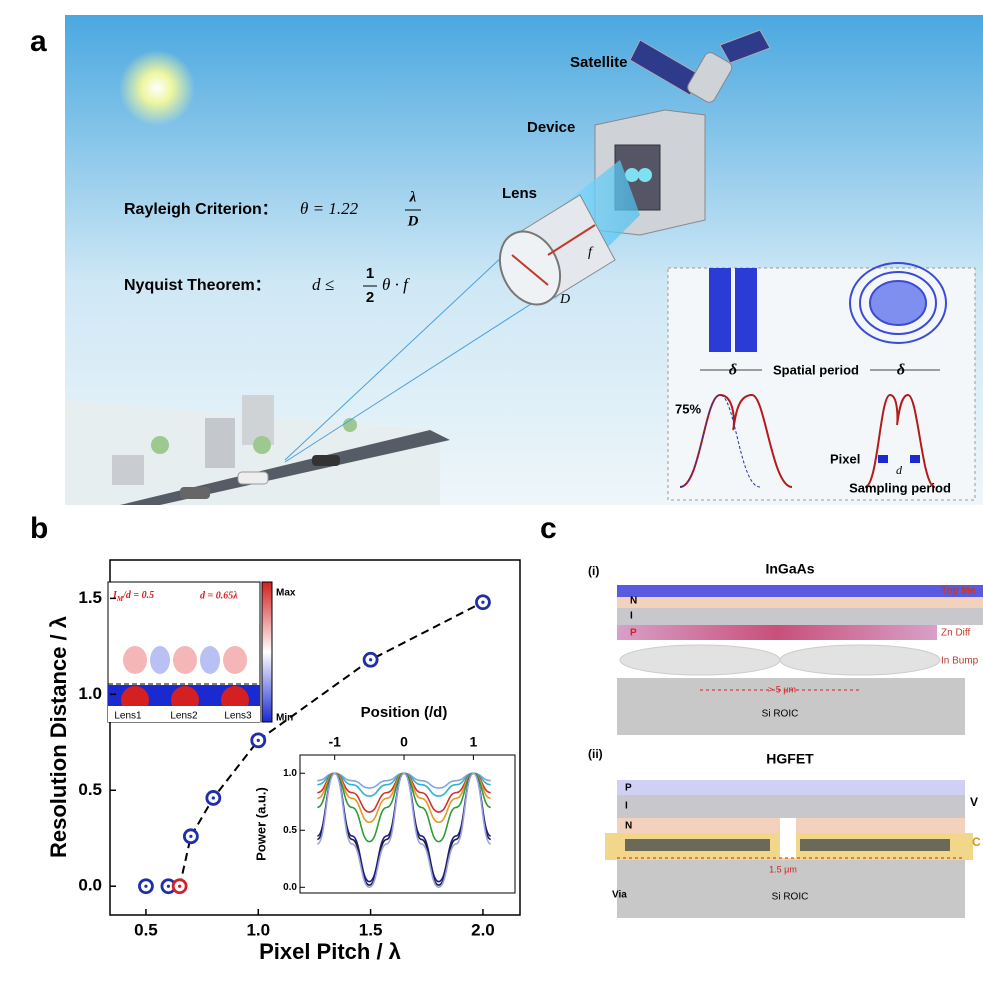 The height and width of the screenshot is (984, 983). I want to click on colorbar-label: Max, so click(286, 593).